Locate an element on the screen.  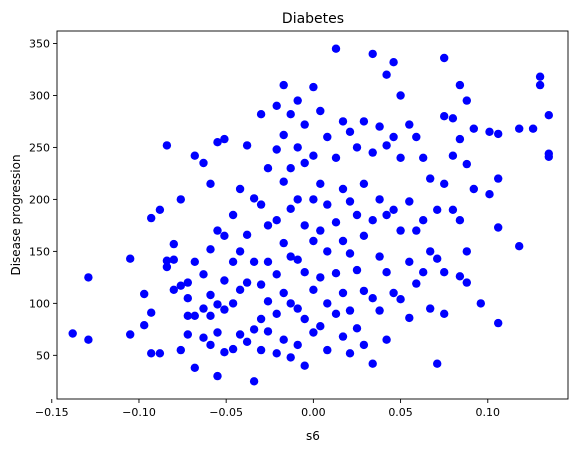
x-tick-label: 0.00 is located at coordinates (313, 412).